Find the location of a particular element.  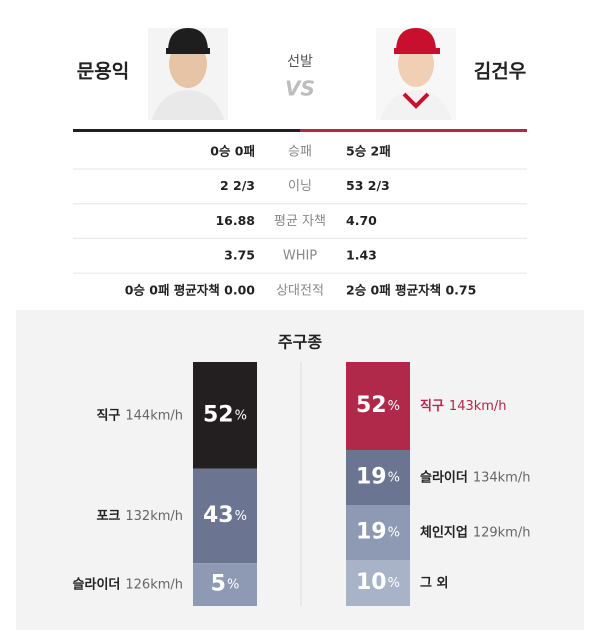

start-label: 선발 is located at coordinates (300, 62).